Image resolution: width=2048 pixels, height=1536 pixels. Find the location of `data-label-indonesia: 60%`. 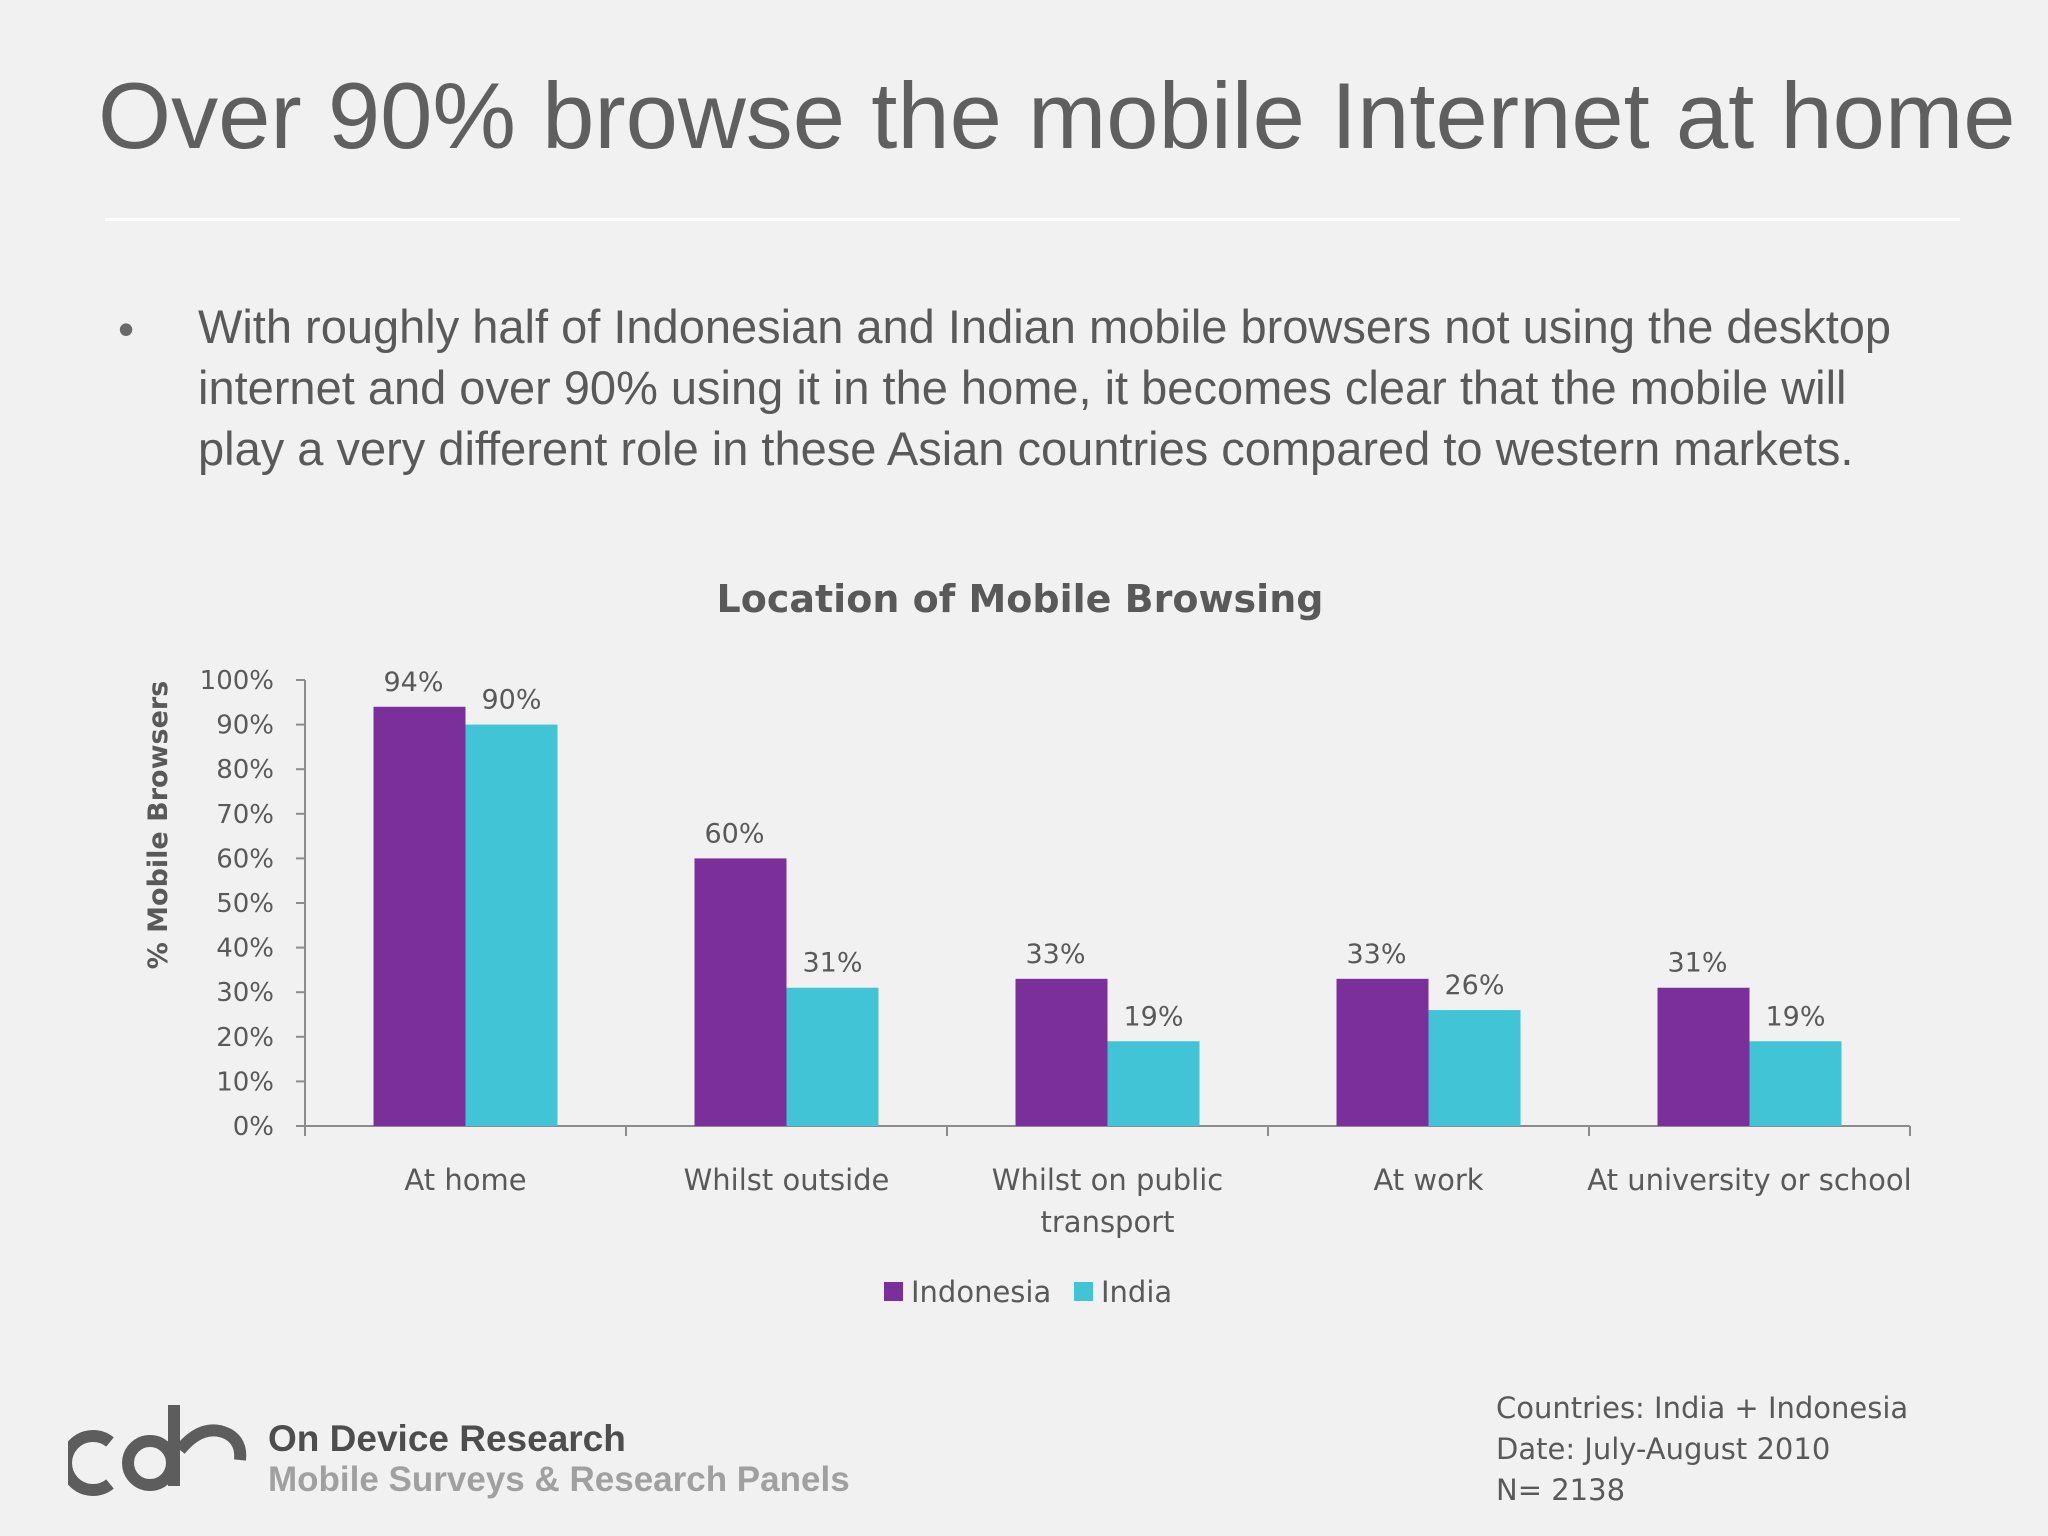

data-label-indonesia: 60% is located at coordinates (734, 833).